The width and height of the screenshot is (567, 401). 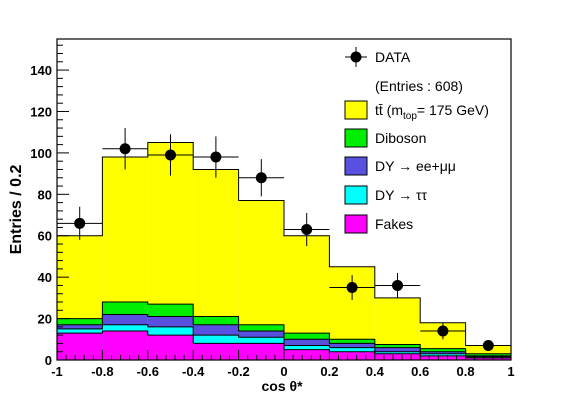 What do you see at coordinates (466, 371) in the screenshot?
I see `x-tick-label: 0.8` at bounding box center [466, 371].